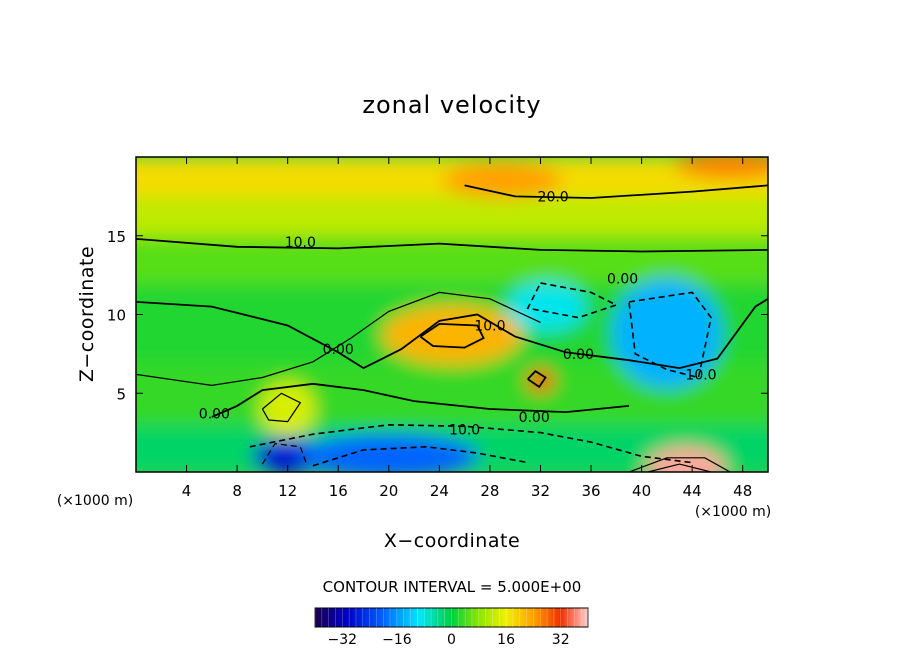 The height and width of the screenshot is (654, 904). I want to click on chart-title: zonal velocity, so click(451, 105).